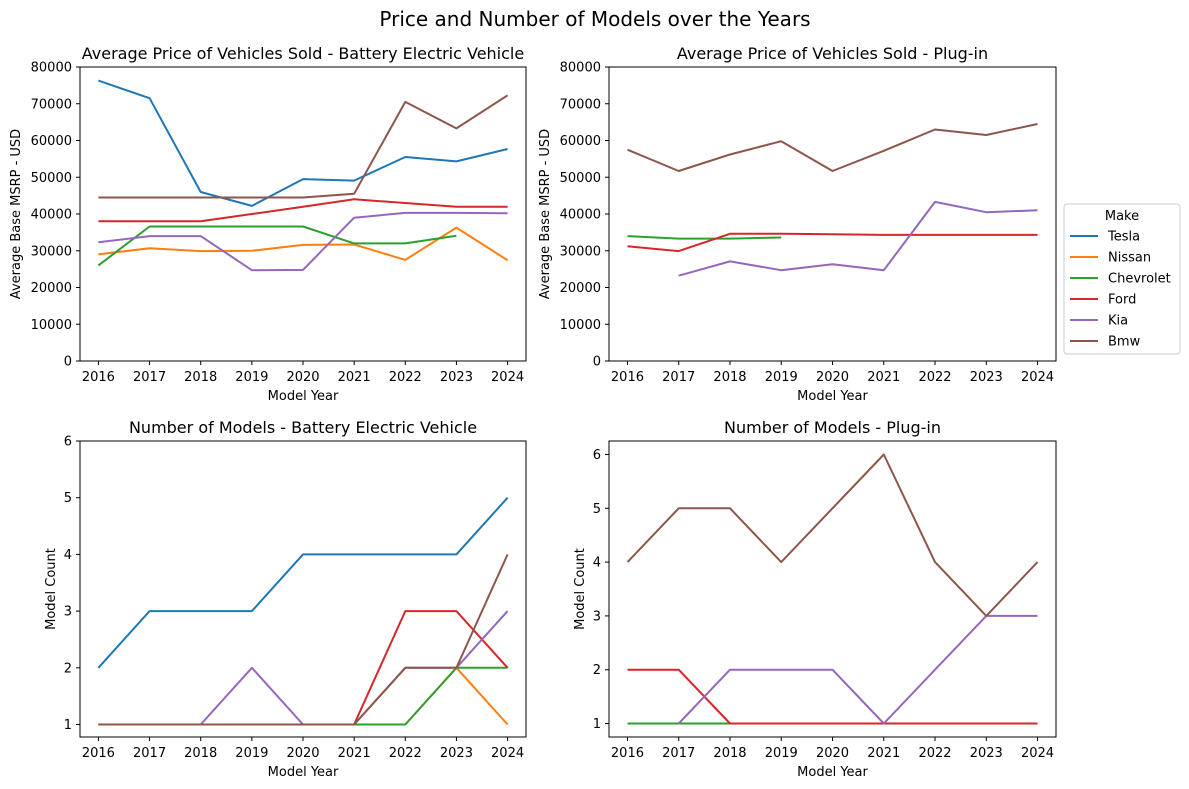  What do you see at coordinates (1123, 237) in the screenshot?
I see `legend-label: Tesla` at bounding box center [1123, 237].